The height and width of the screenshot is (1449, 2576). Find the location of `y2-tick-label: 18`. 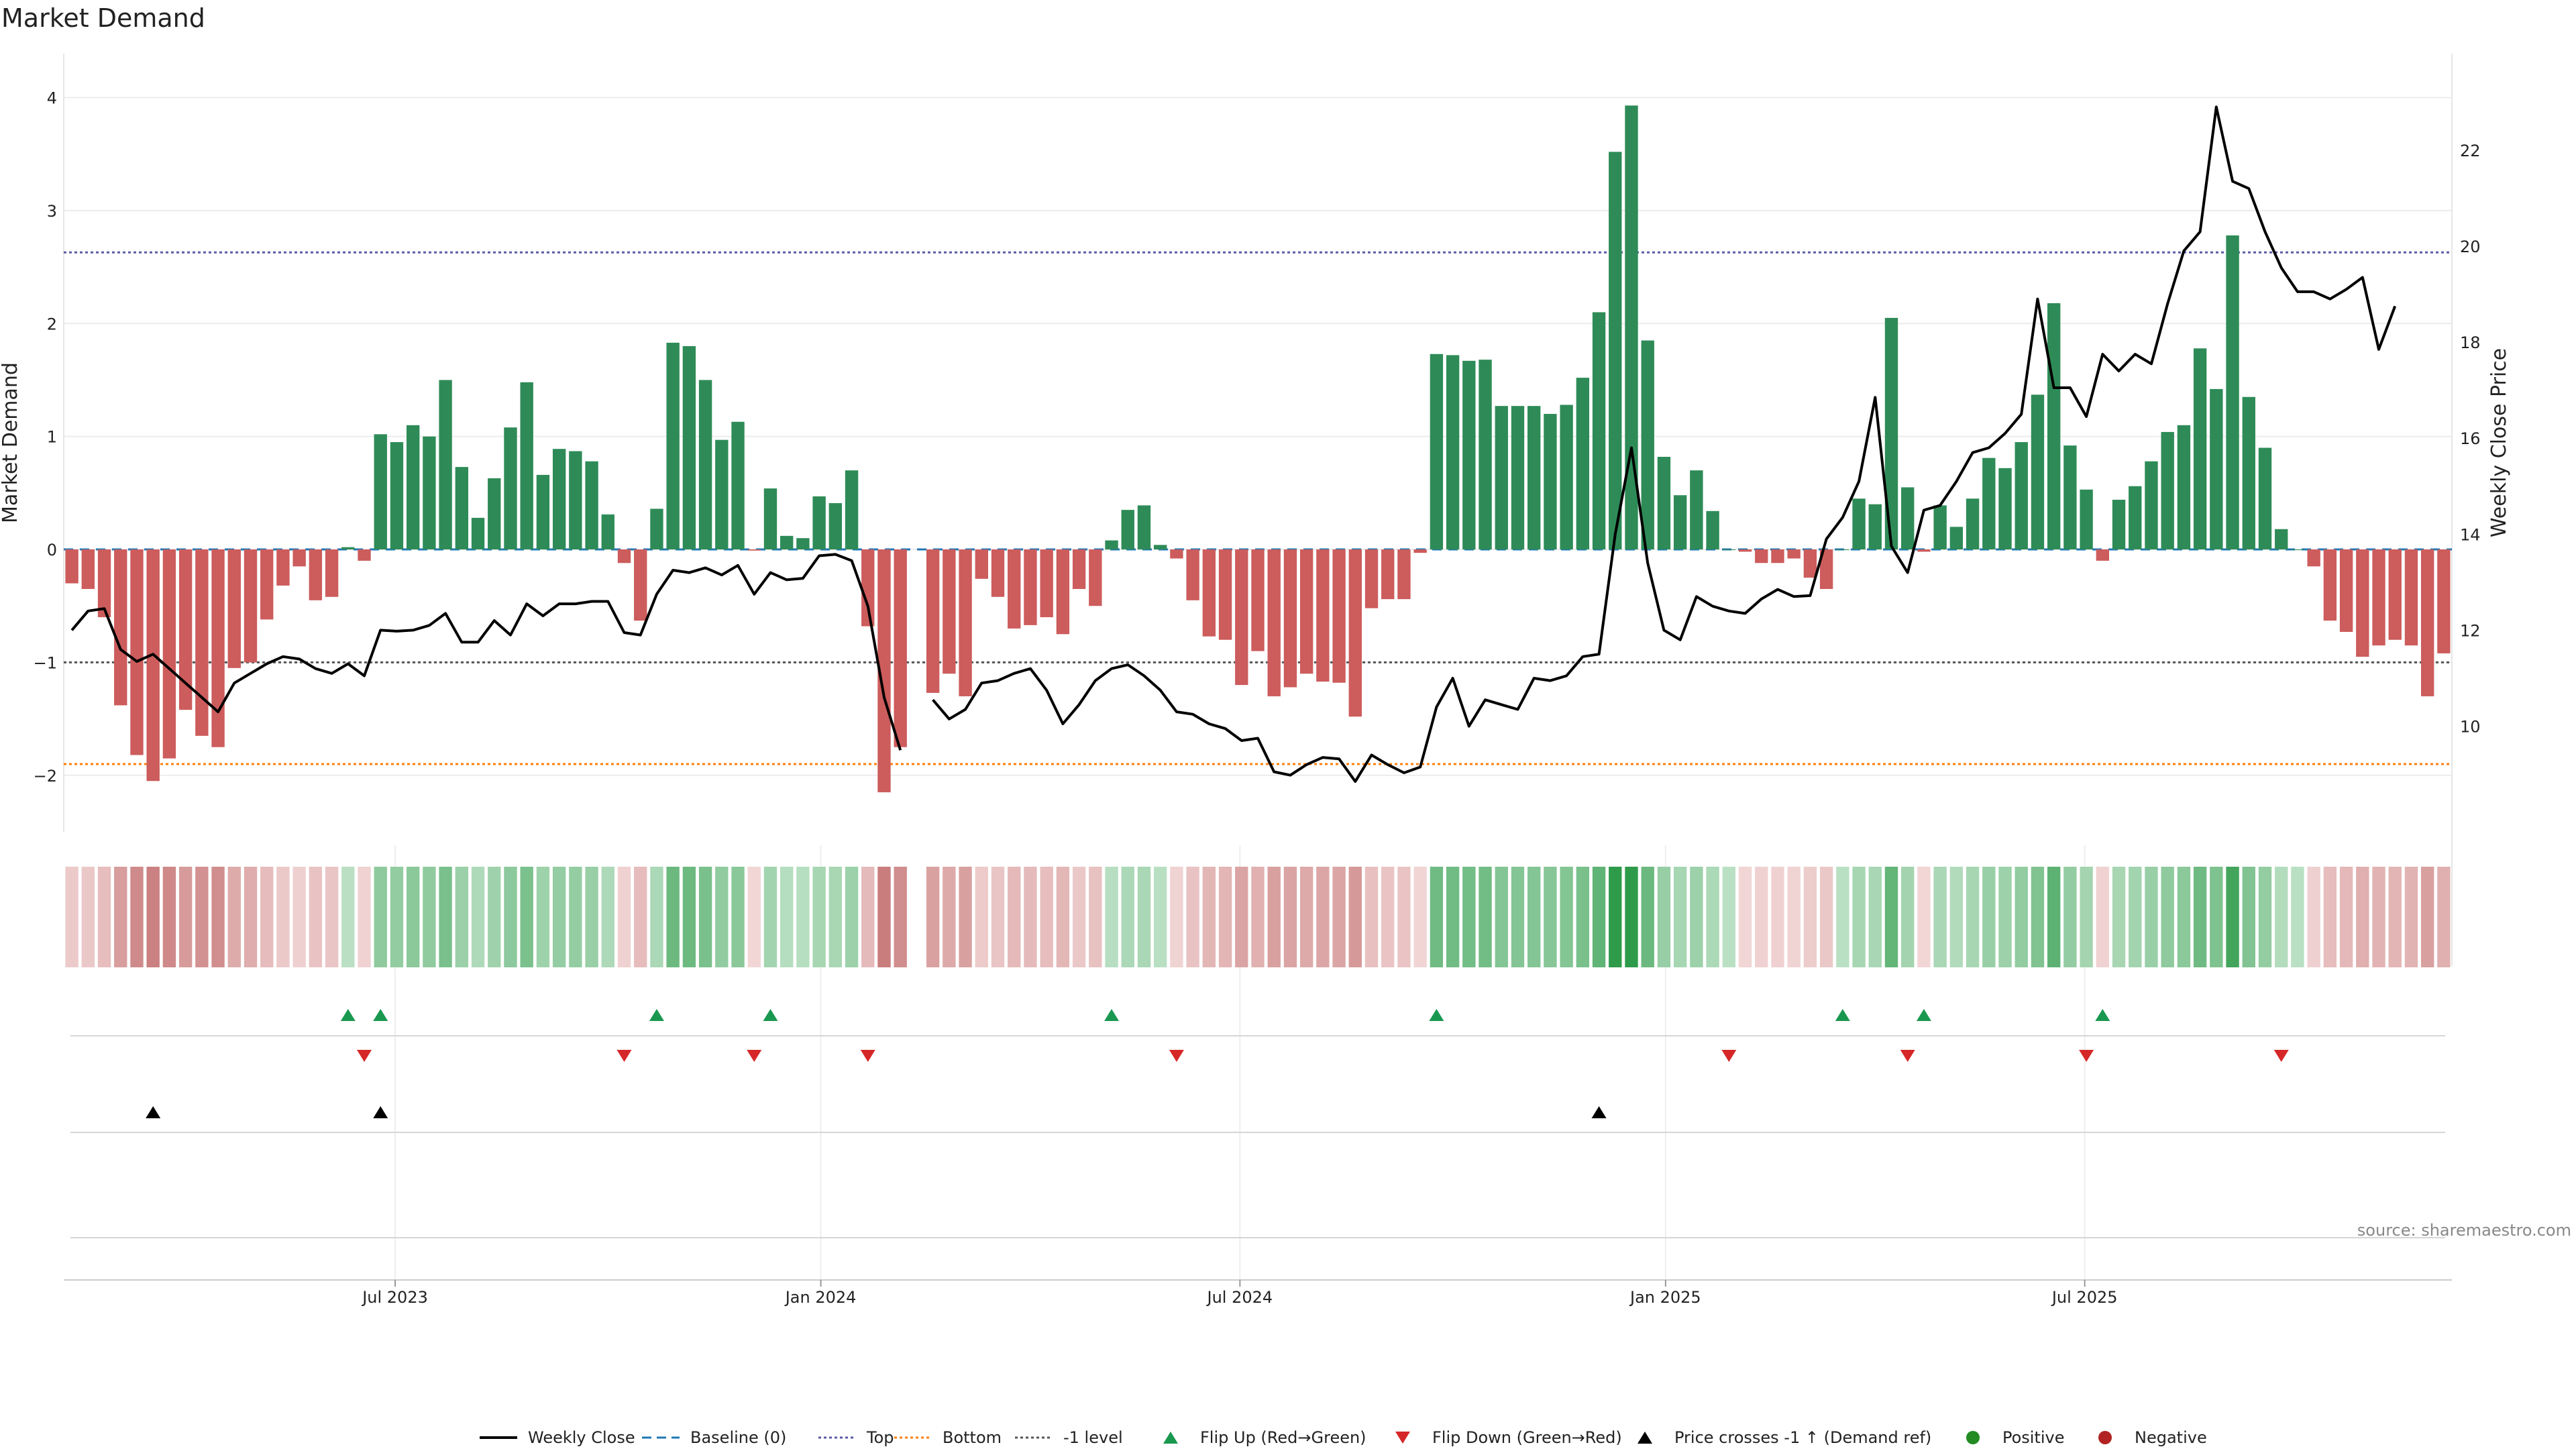

y2-tick-label: 18 is located at coordinates (2470, 342).